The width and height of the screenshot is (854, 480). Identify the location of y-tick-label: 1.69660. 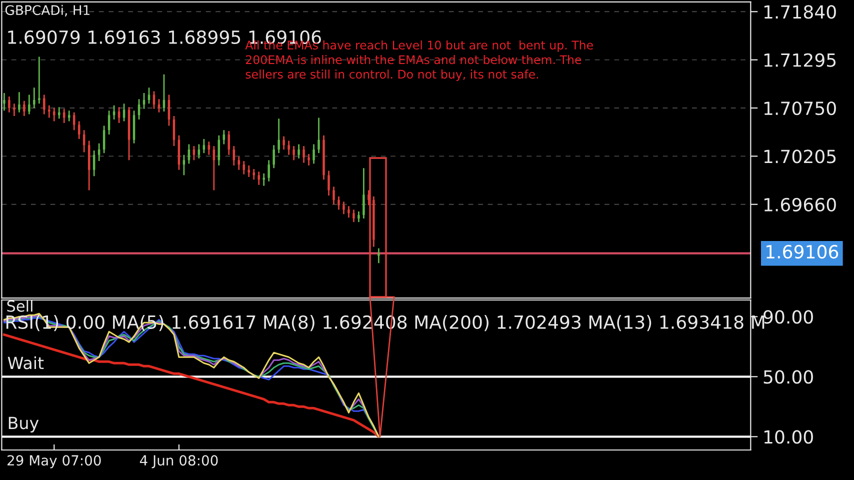
(800, 205).